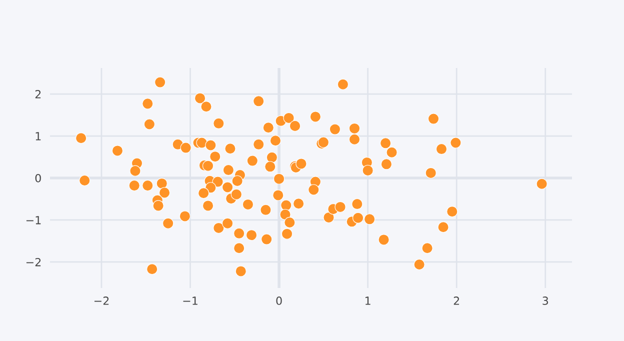  Describe the element at coordinates (368, 300) in the screenshot. I see `x-tick-label: 1` at that location.